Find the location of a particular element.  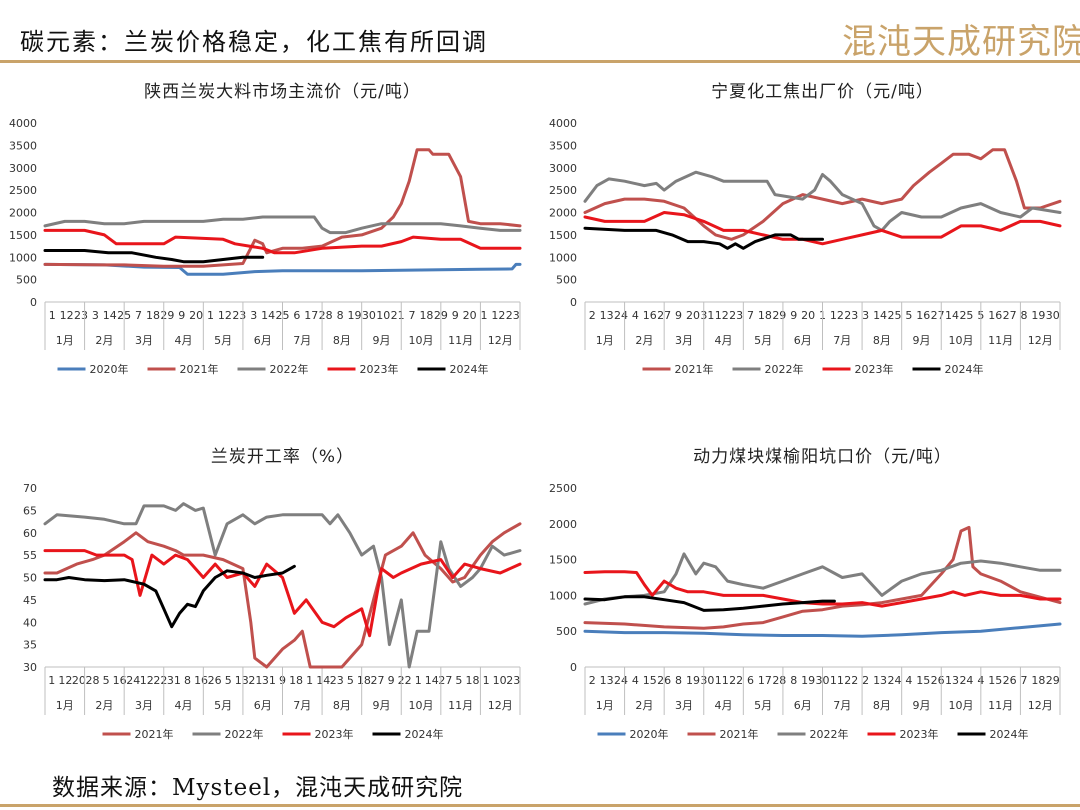

x-tick-label: 8 is located at coordinates (678, 680).